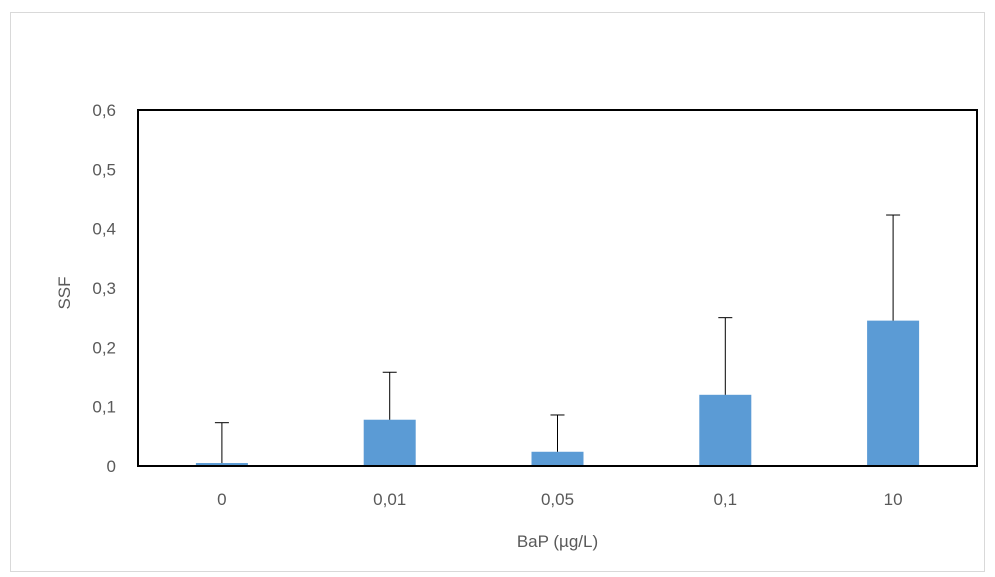  Describe the element at coordinates (104, 229) in the screenshot. I see `y-tick-label: 0,4` at that location.